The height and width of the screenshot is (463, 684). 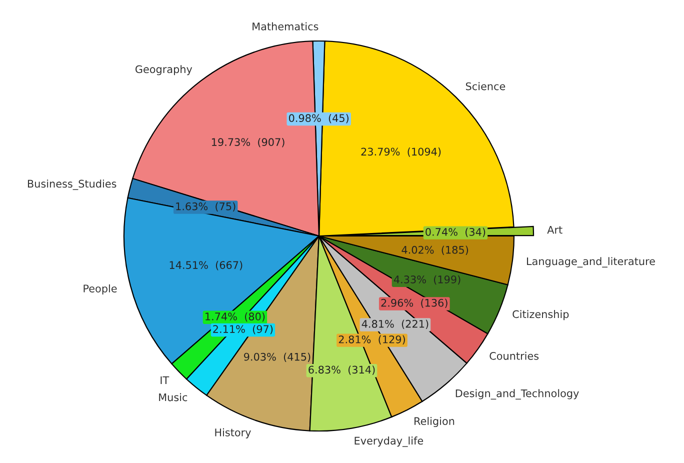 I want to click on data-label: 2.11% (97), so click(x=243, y=329).